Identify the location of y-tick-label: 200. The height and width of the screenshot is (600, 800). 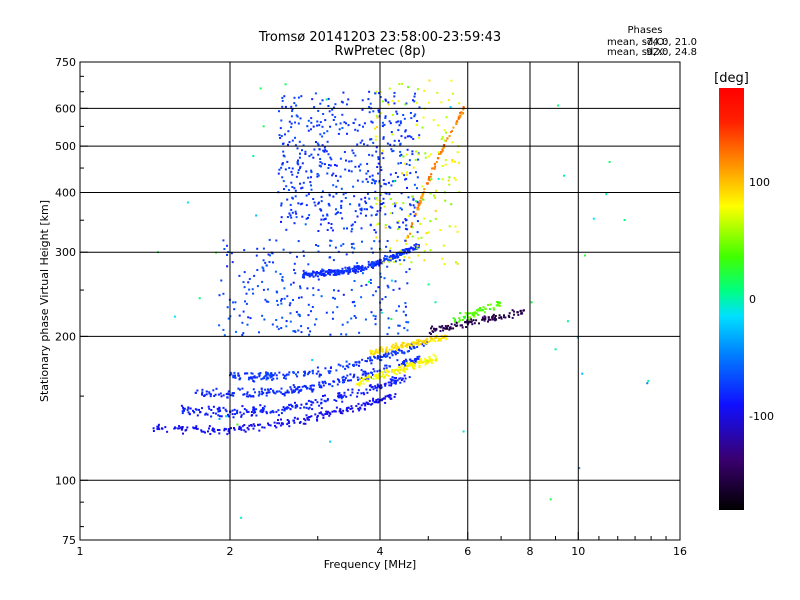
(65, 336).